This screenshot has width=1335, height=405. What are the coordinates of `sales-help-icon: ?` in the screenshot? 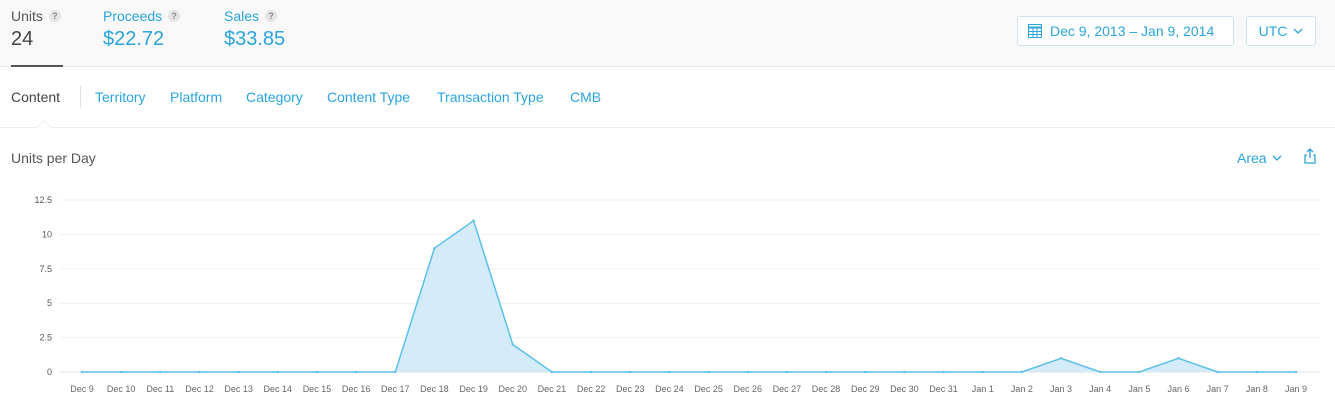 It's located at (271, 16).